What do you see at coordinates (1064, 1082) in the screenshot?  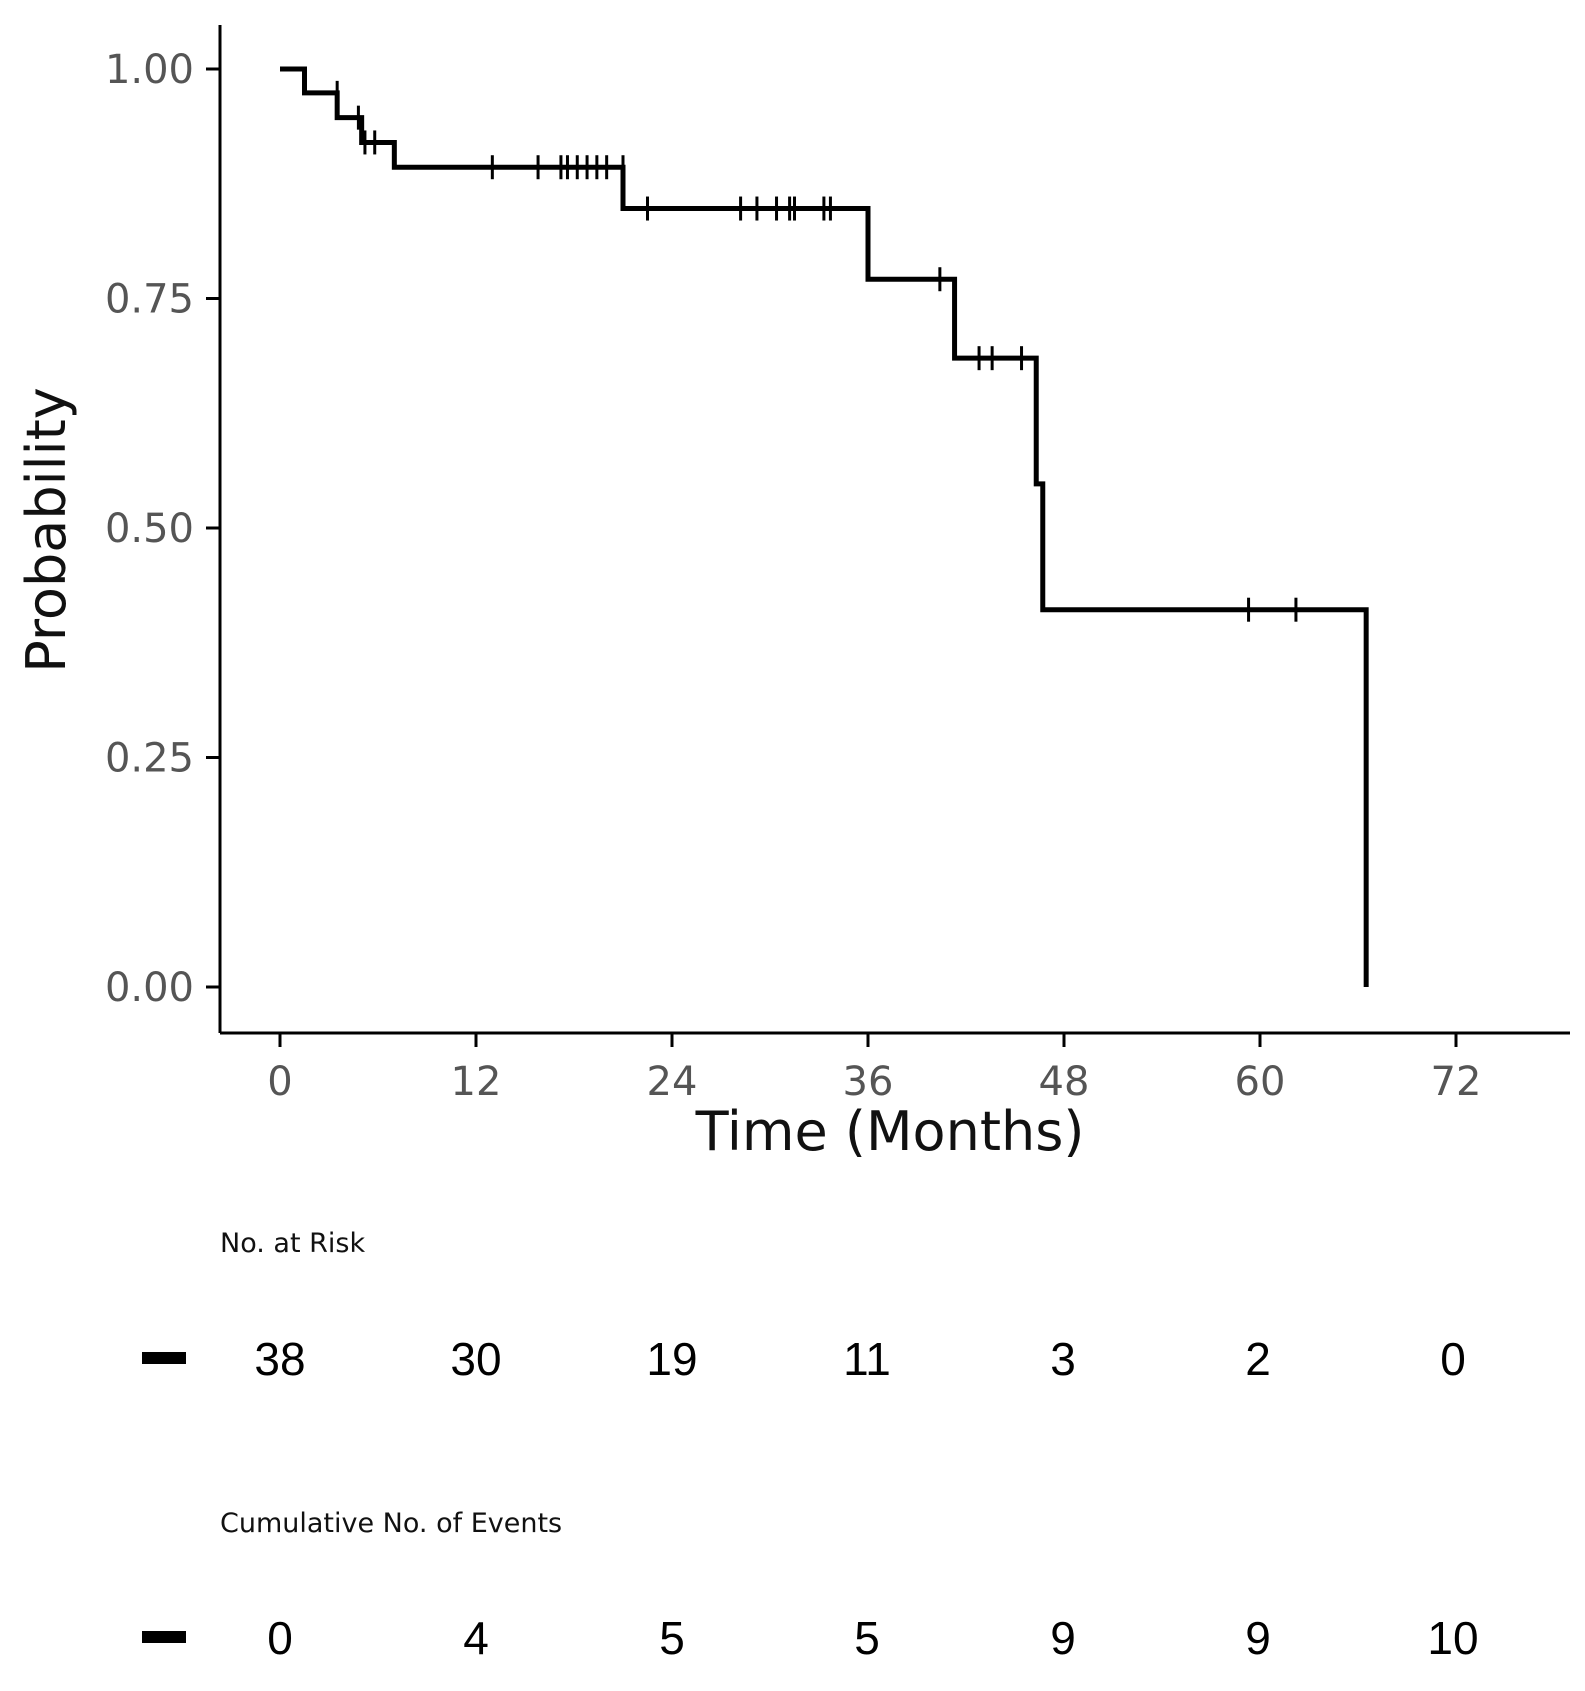 I see `x-tick-label: 48` at bounding box center [1064, 1082].